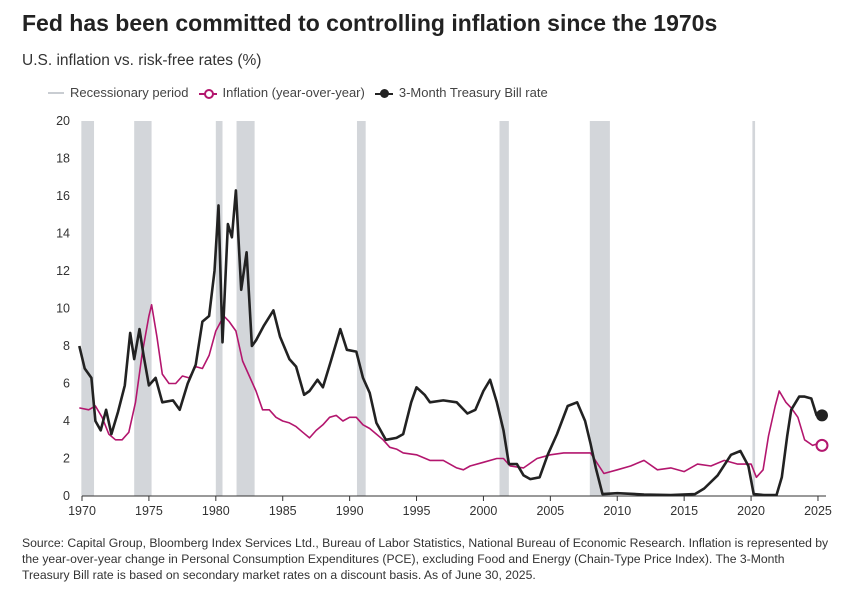 This screenshot has height=615, width=856. Describe the element at coordinates (82, 511) in the screenshot. I see `x-tick-label: 1970` at that location.